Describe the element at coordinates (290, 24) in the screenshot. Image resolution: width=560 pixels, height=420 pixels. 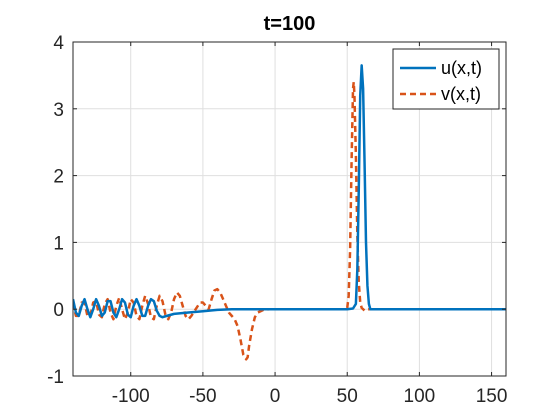
I see `chart-title: t=100` at that location.